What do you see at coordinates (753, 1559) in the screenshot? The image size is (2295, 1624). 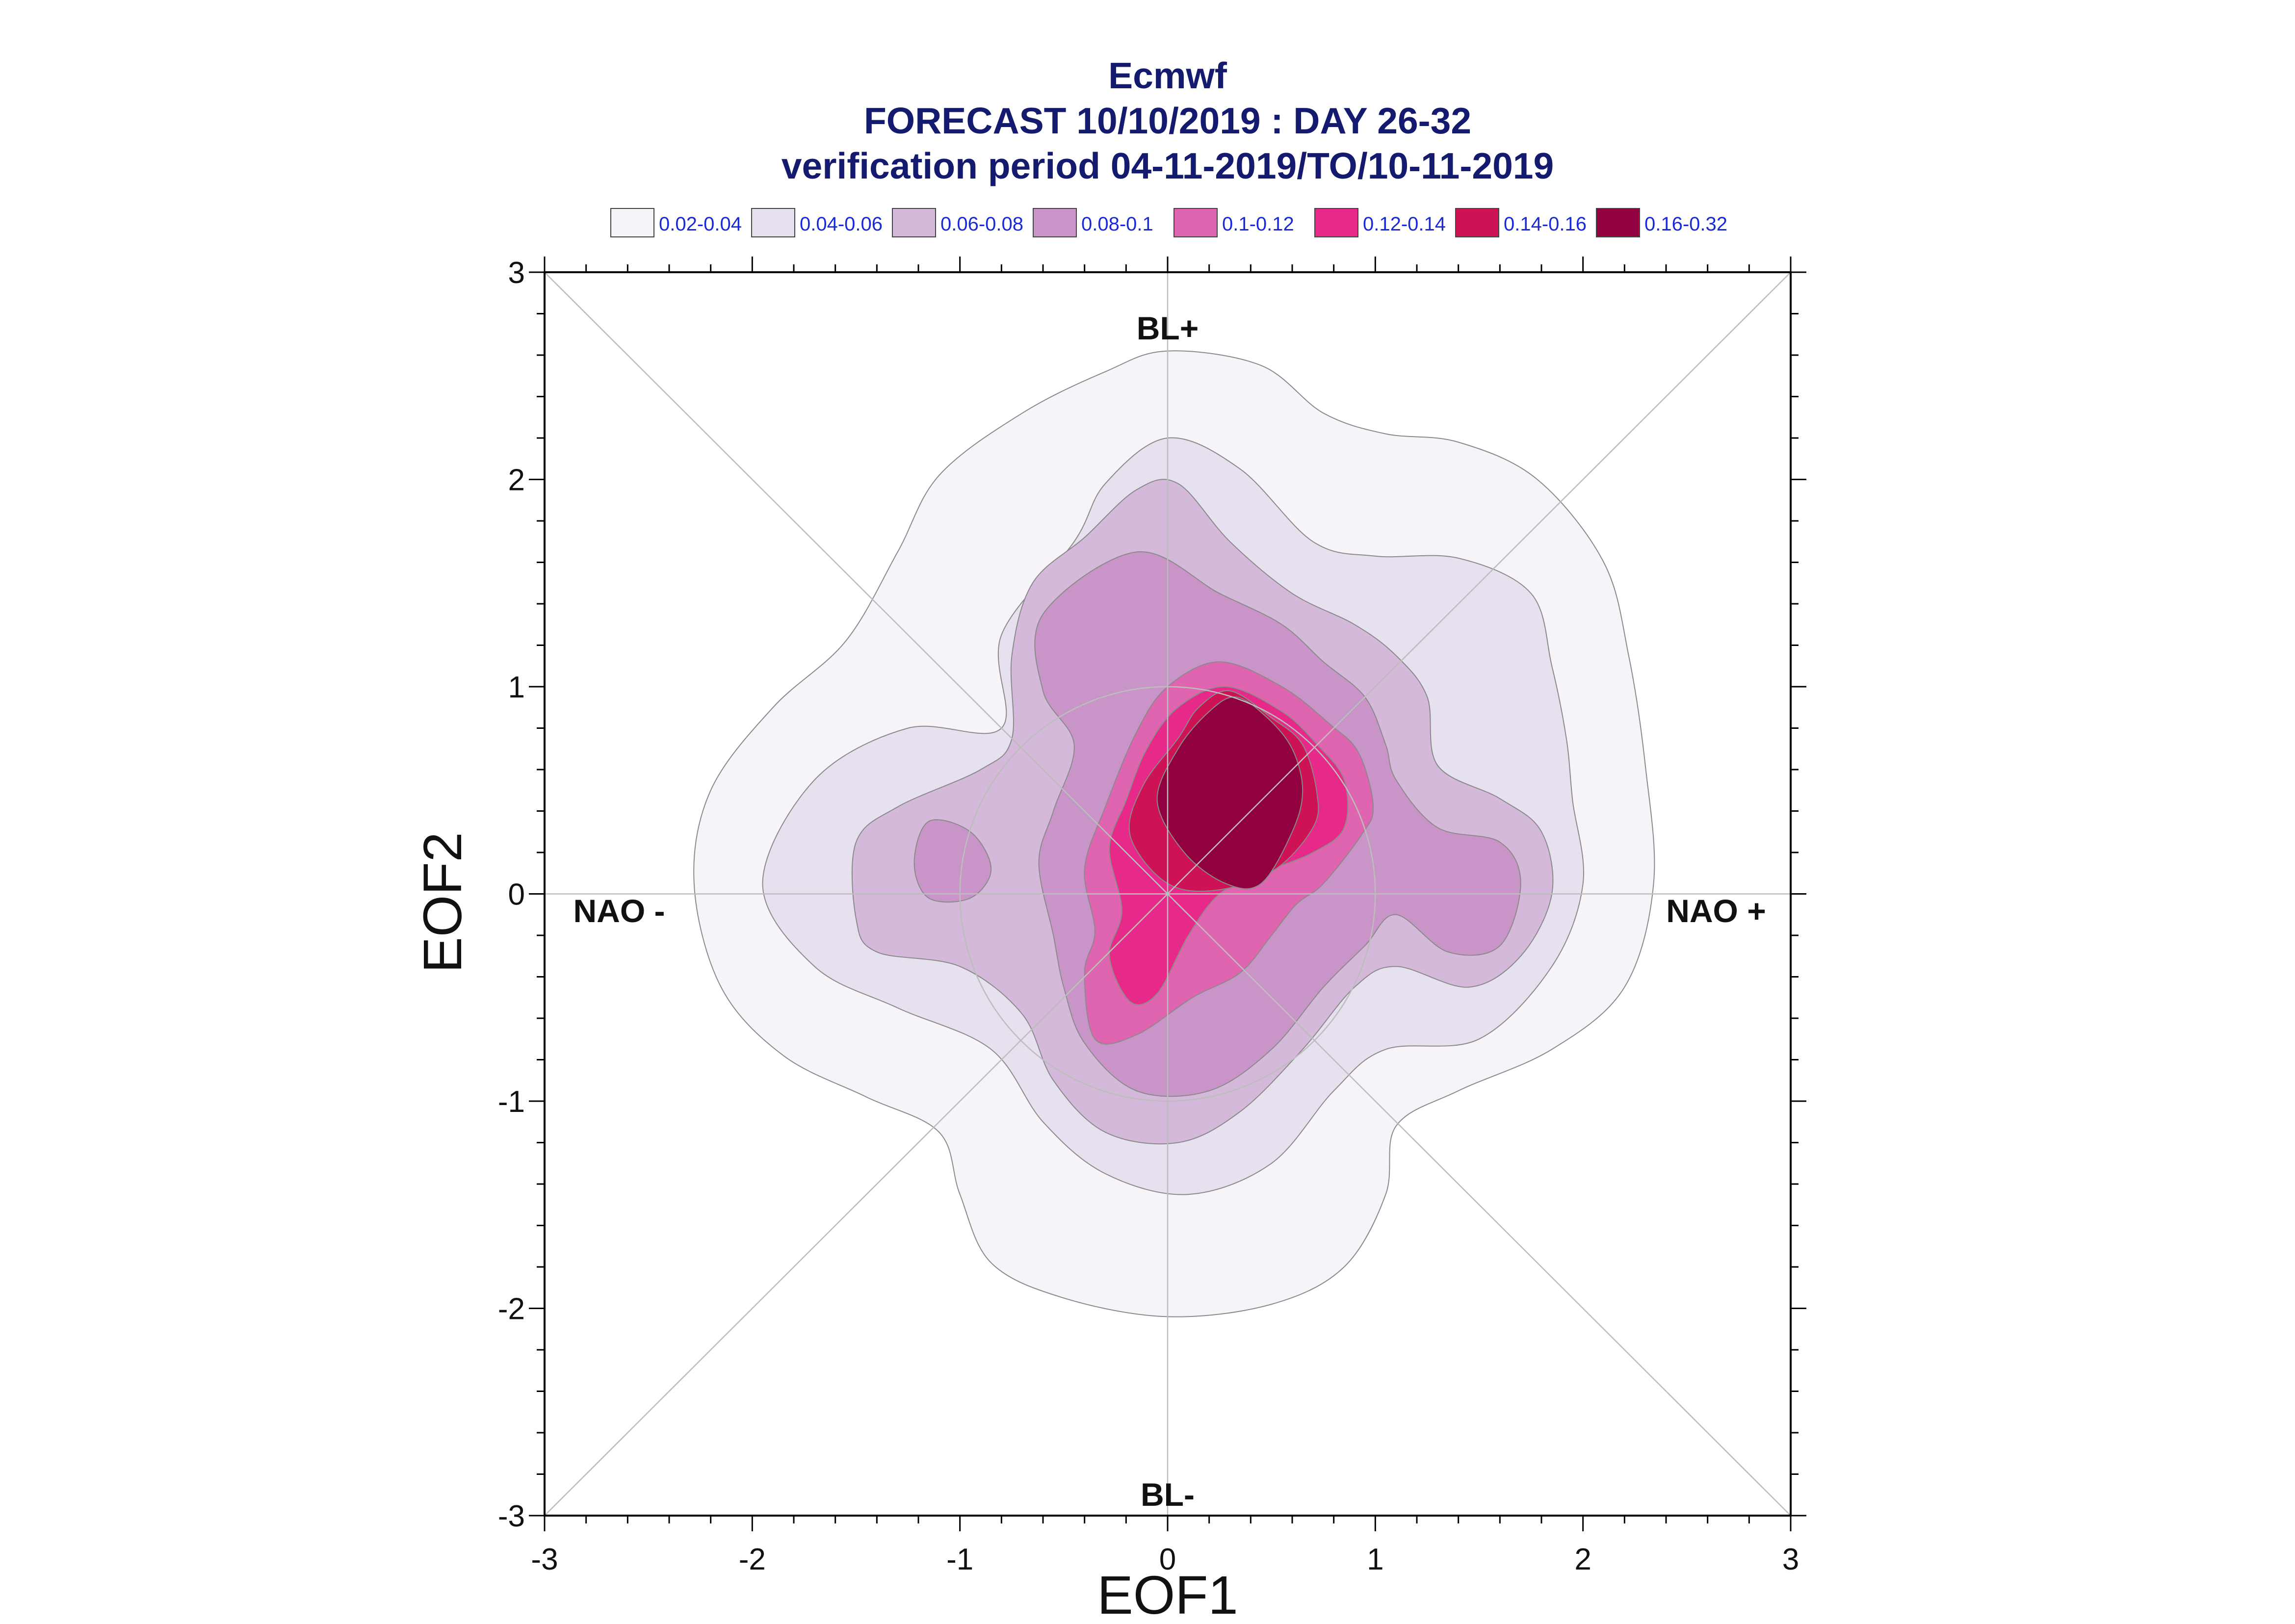 I see `x-tick-label: -2` at bounding box center [753, 1559].